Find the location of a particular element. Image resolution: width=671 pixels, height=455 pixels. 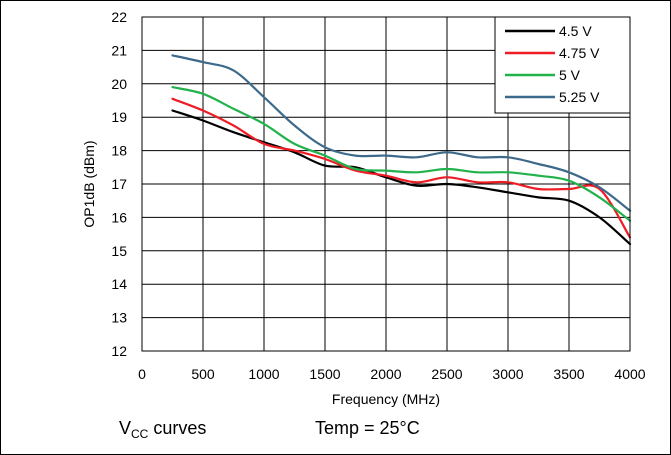

y-tick-label-10: 22 is located at coordinates (119, 17).